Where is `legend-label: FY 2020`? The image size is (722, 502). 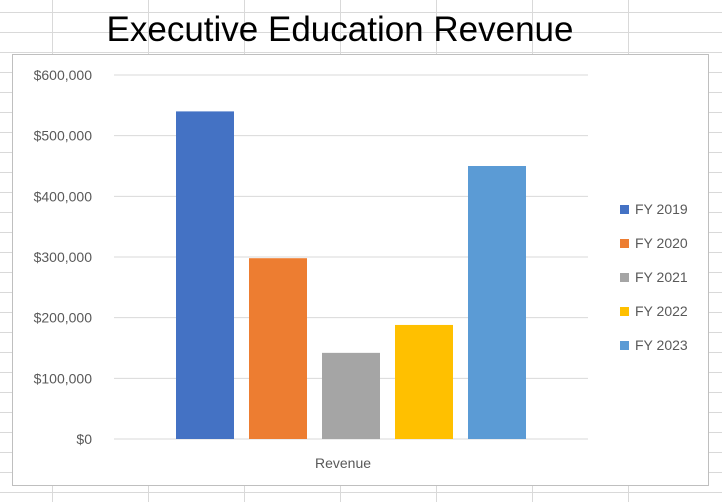
legend-label: FY 2020 is located at coordinates (661, 243).